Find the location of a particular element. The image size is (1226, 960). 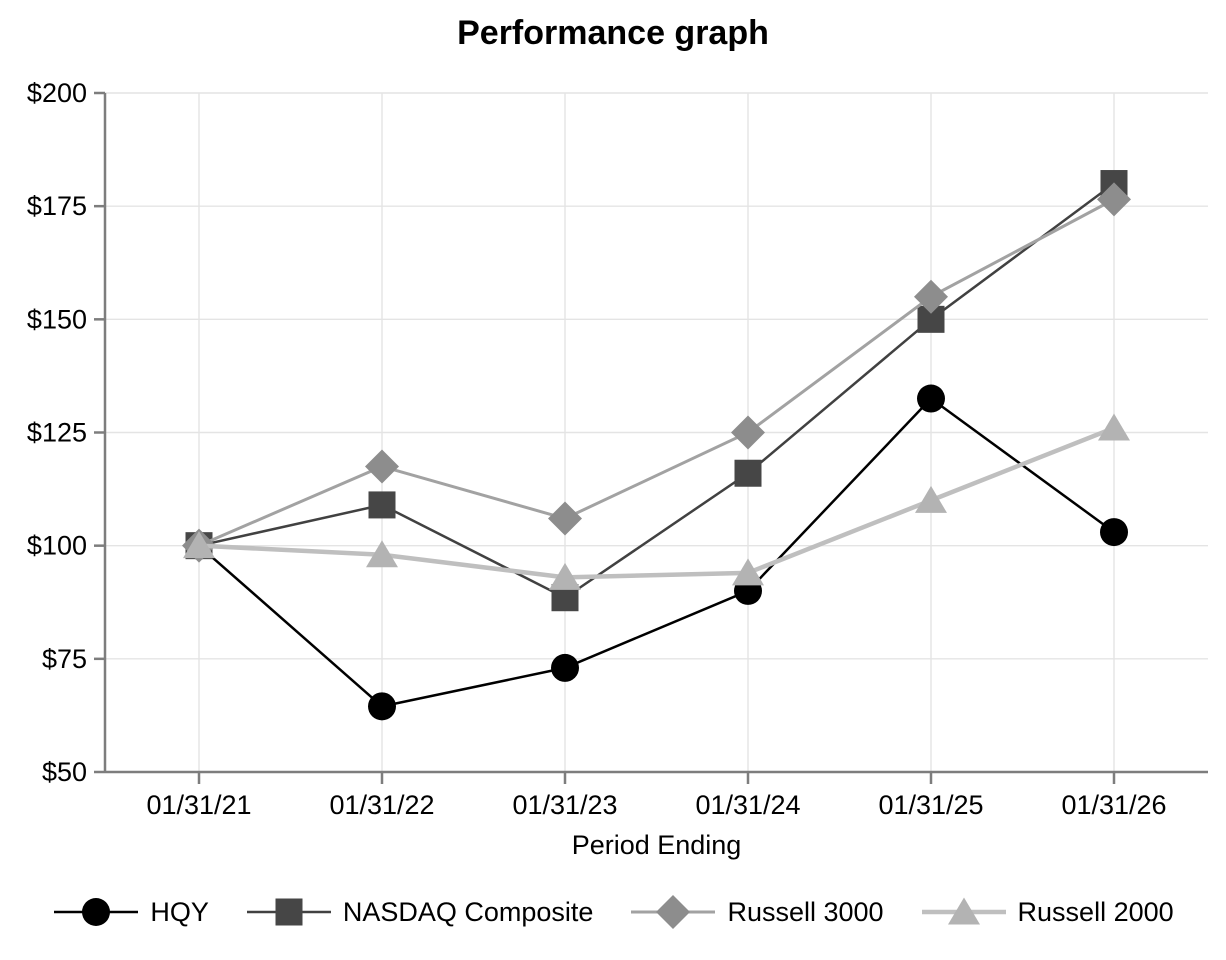

y-tick-label: $175 is located at coordinates (57, 206).